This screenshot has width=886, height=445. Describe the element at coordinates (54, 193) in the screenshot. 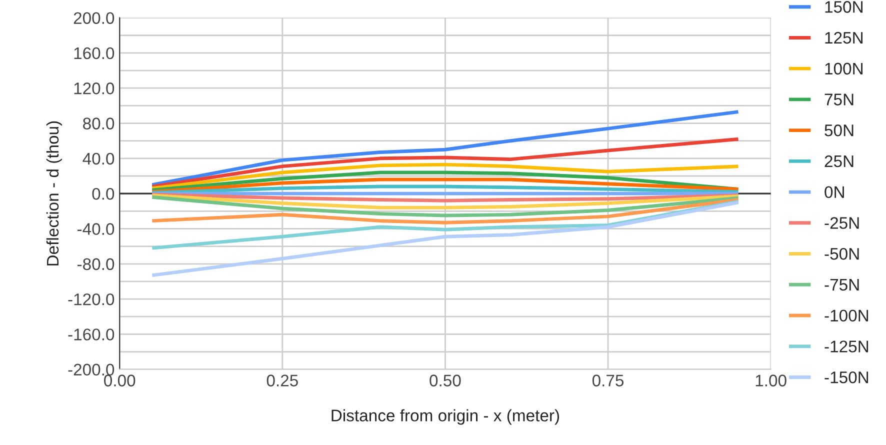

I see `y-axis-title: Deflection - d (thou)` at that location.